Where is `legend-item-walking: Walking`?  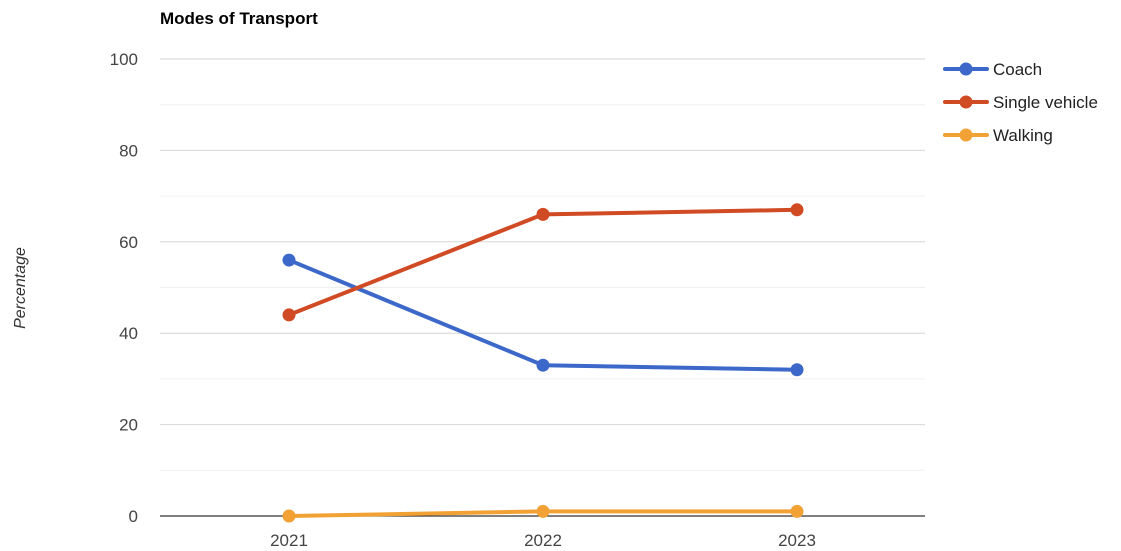
legend-item-walking: Walking is located at coordinates (998, 135).